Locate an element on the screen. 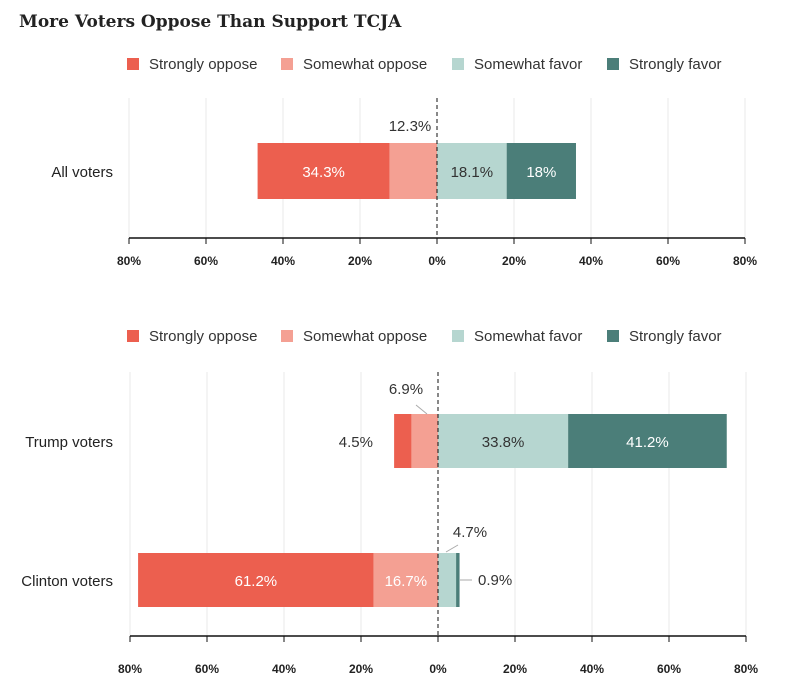  category-label: All voters is located at coordinates (82, 172).